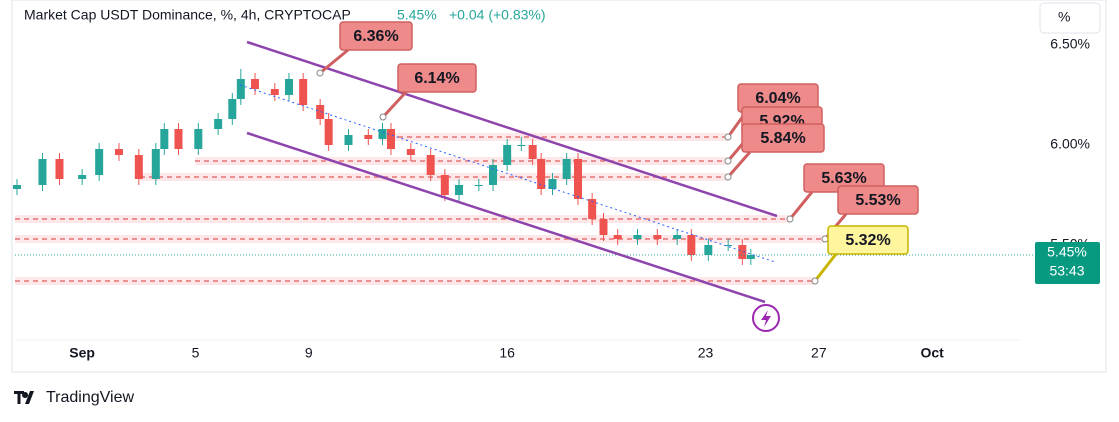 This screenshot has height=422, width=1119. What do you see at coordinates (1064, 17) in the screenshot?
I see `unit-button-label: %` at bounding box center [1064, 17].